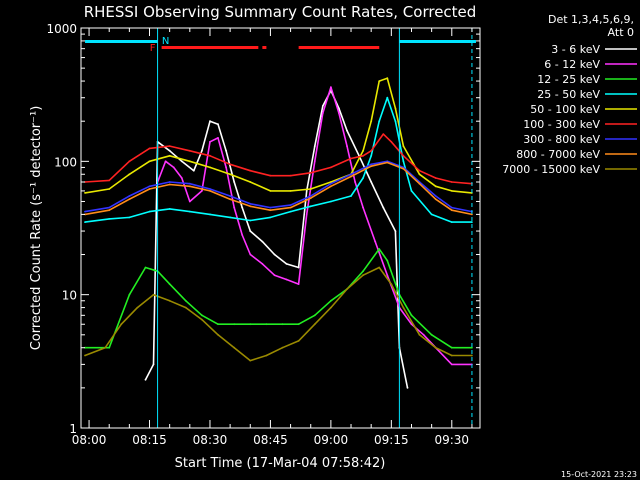 The height and width of the screenshot is (480, 640). What do you see at coordinates (451, 440) in the screenshot?
I see `x-tick-label-7: 09:30` at bounding box center [451, 440].